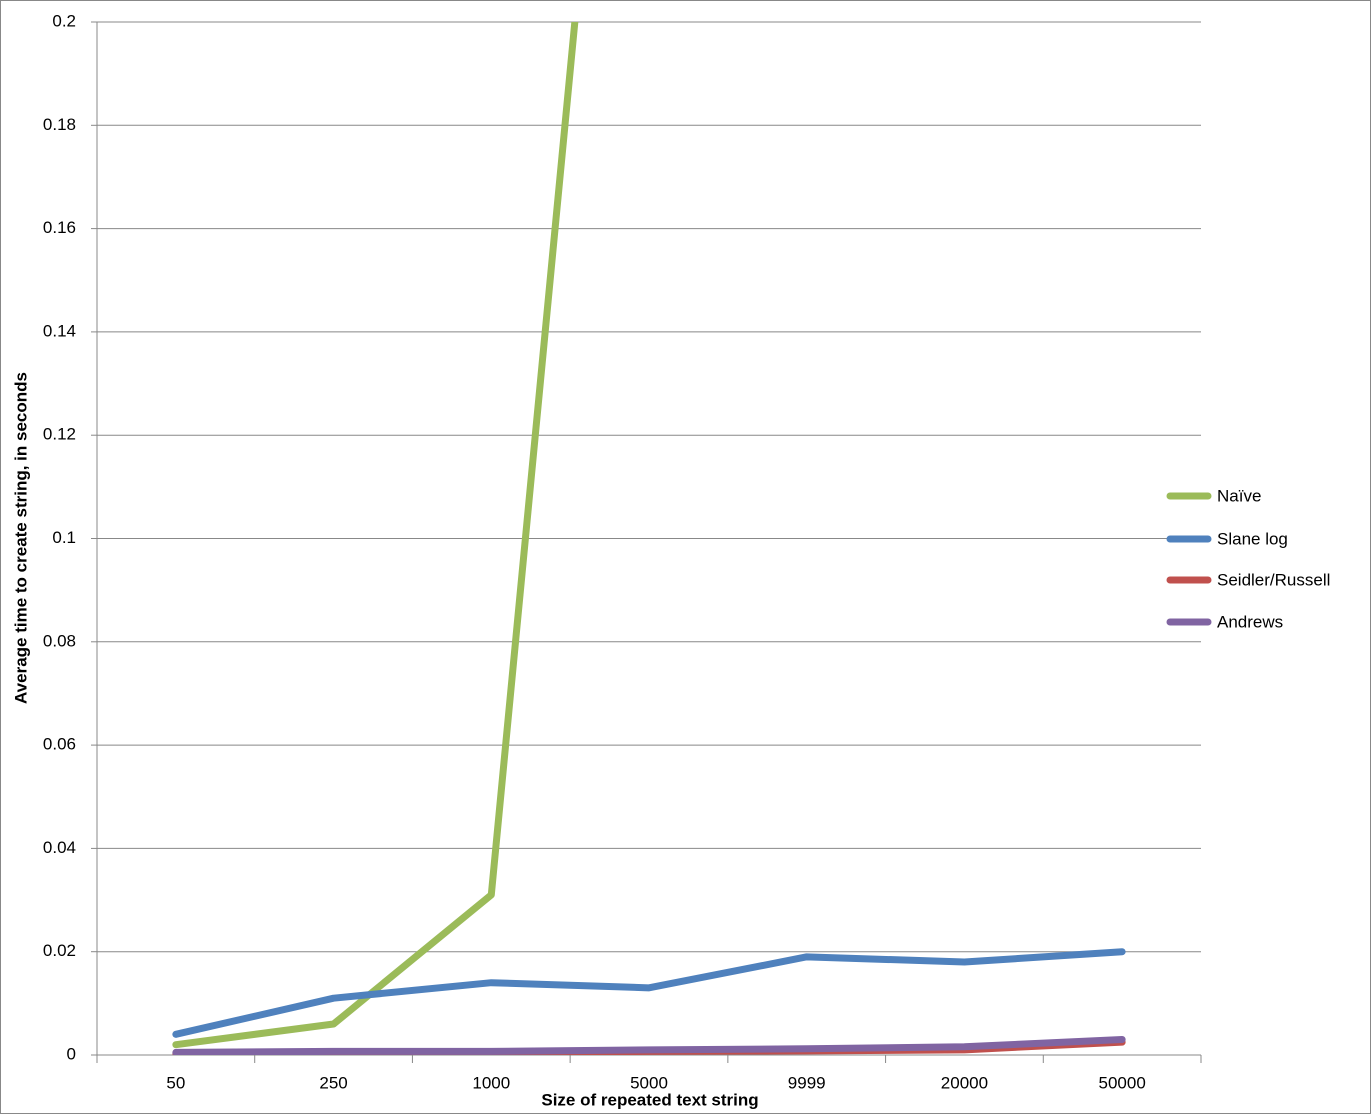 The width and height of the screenshot is (1372, 1115). Describe the element at coordinates (59, 640) in the screenshot. I see `y-tick-label: 0.08` at that location.